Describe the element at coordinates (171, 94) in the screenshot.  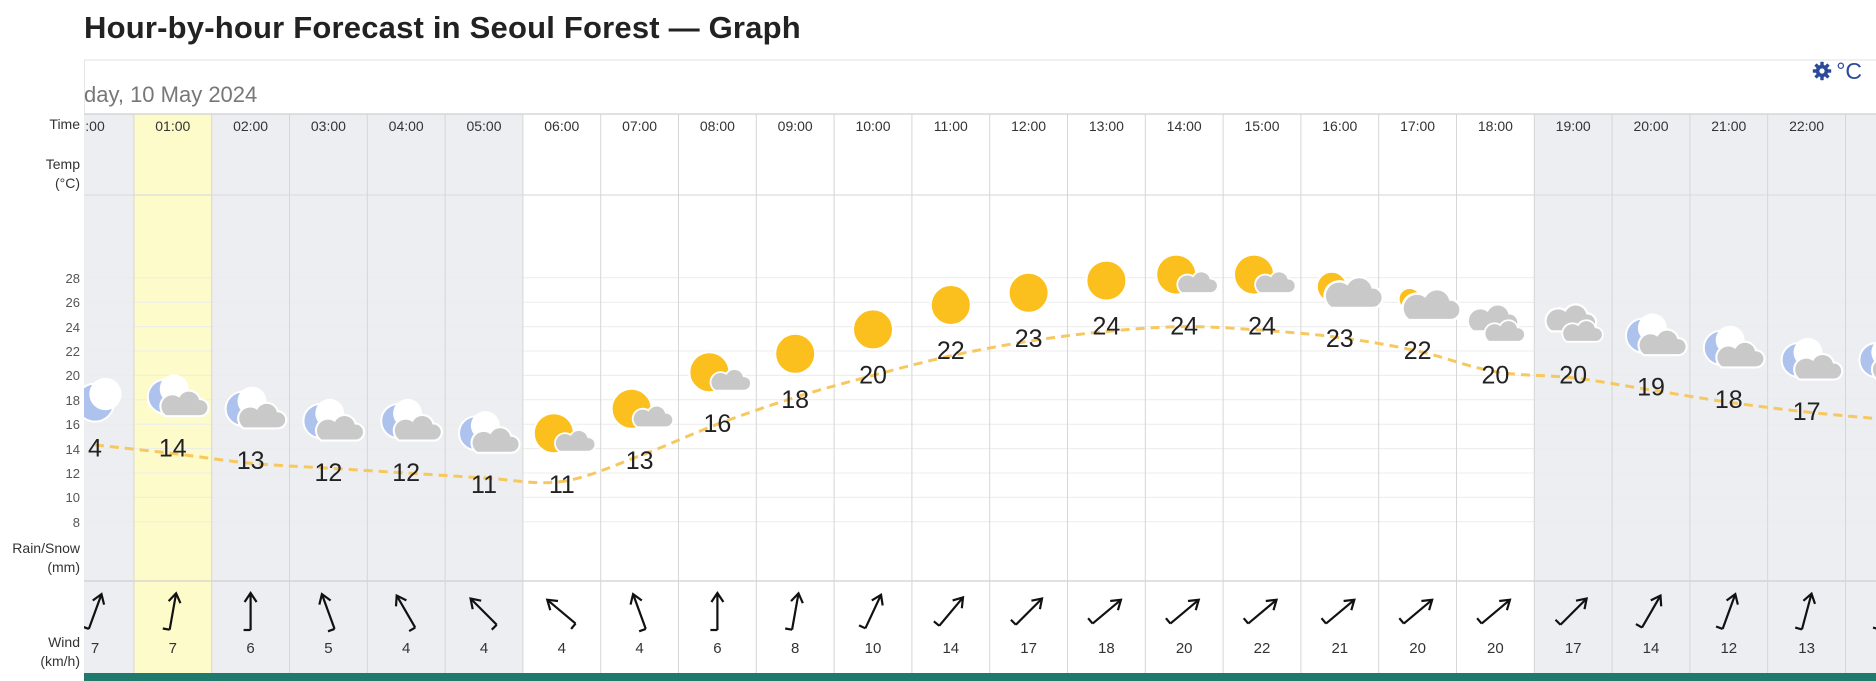
I see `date-label: day, 10 May 2024` at that location.